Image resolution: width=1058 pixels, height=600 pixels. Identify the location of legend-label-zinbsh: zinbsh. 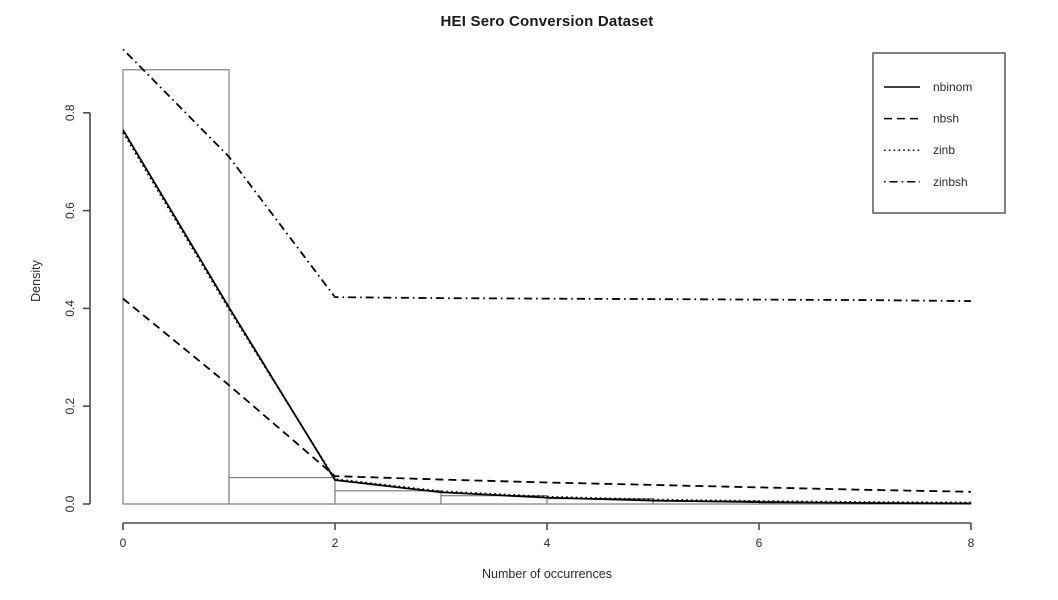
(950, 182).